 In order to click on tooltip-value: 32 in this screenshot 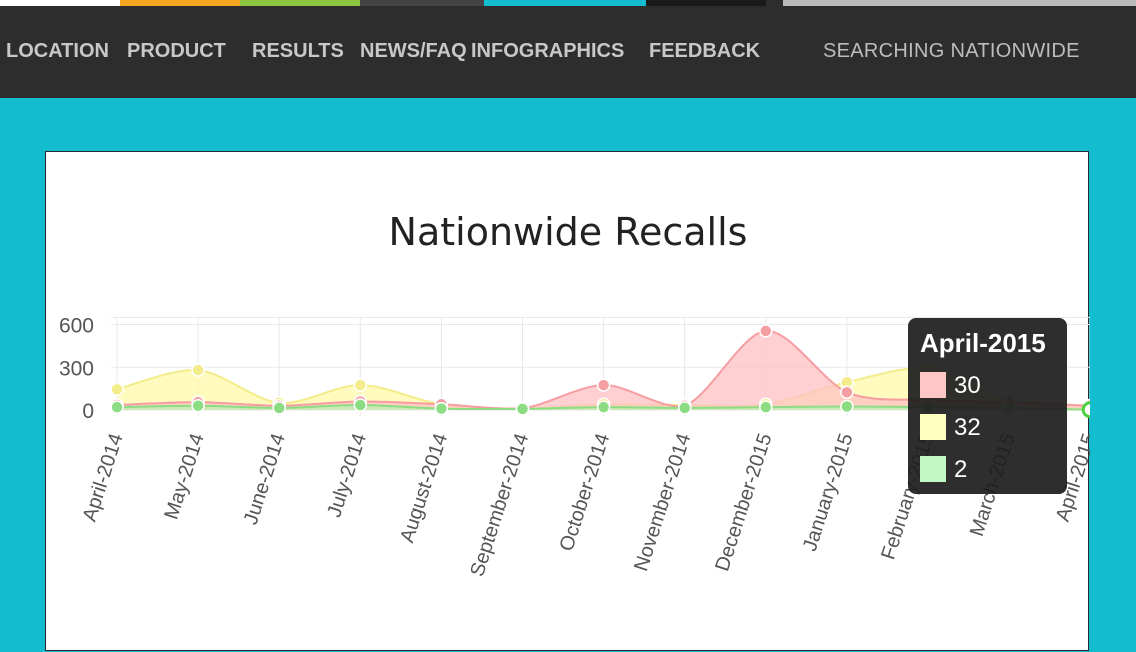, I will do `click(967, 427)`.